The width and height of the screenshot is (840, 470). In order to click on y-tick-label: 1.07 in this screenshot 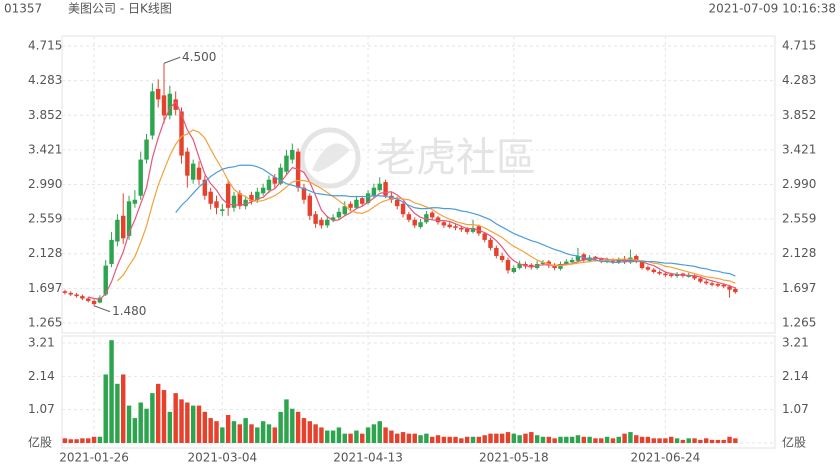, I will do `click(41, 409)`.